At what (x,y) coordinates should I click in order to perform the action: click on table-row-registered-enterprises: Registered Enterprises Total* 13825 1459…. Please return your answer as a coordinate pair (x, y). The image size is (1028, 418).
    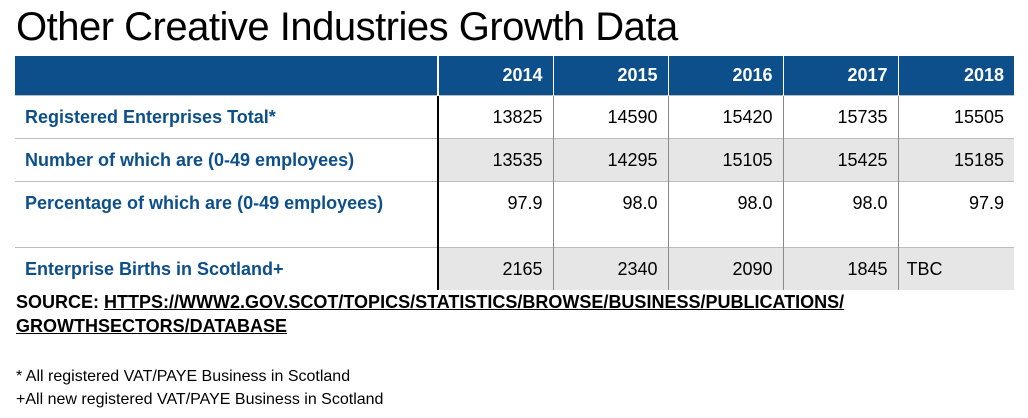
    Looking at the image, I should click on (514, 117).